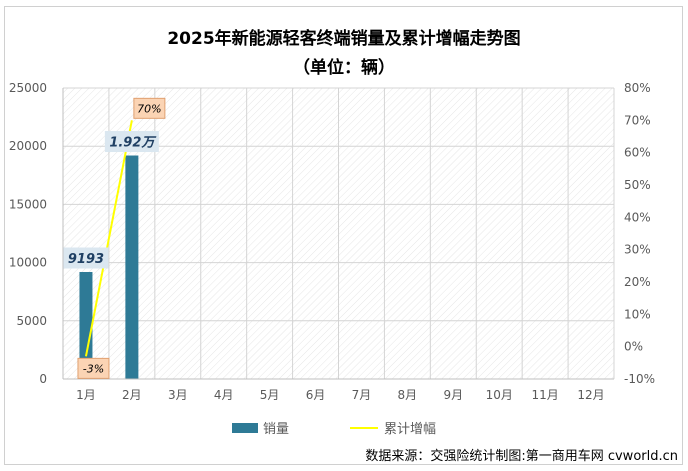  I want to click on y-left-tick-label: 5000, so click(31, 321).